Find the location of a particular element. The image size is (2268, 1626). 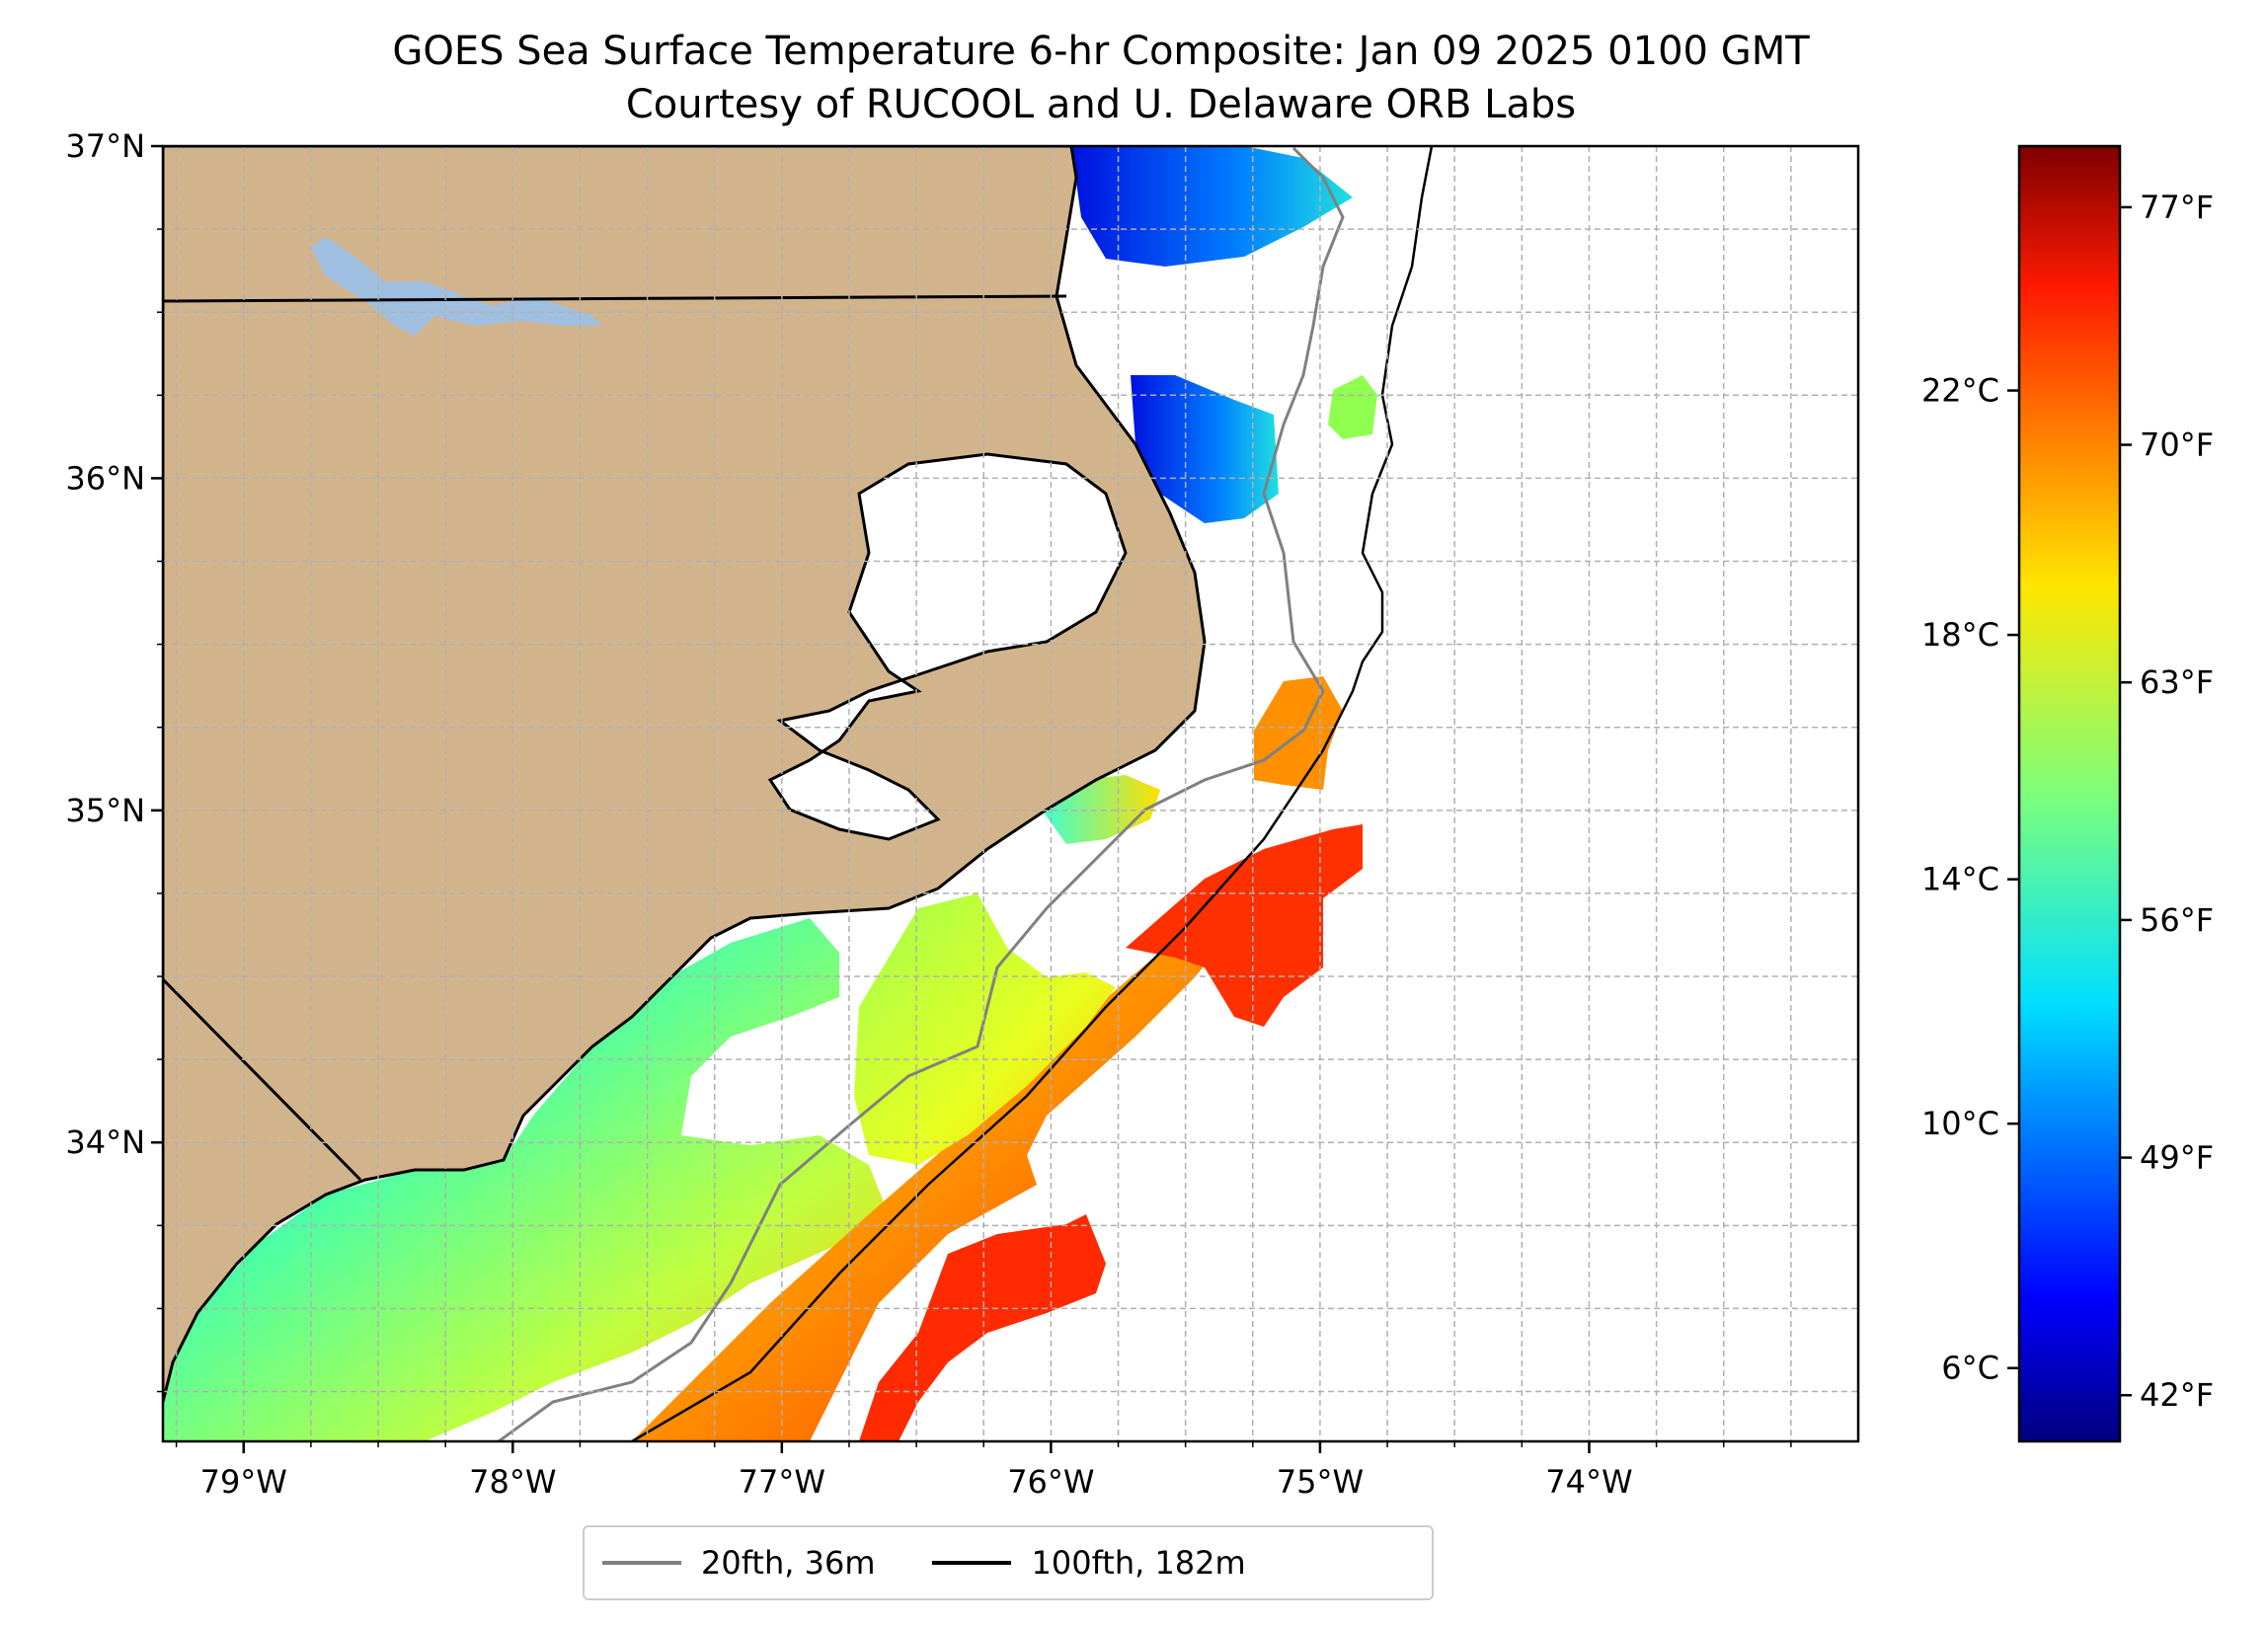

lon-tick-label: 74°W is located at coordinates (1588, 1482).